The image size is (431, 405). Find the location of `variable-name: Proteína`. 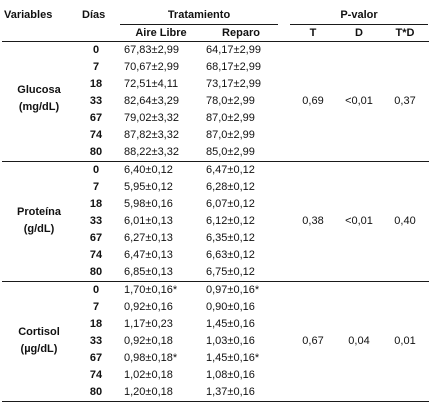

variable-name: Proteína is located at coordinates (38, 212).